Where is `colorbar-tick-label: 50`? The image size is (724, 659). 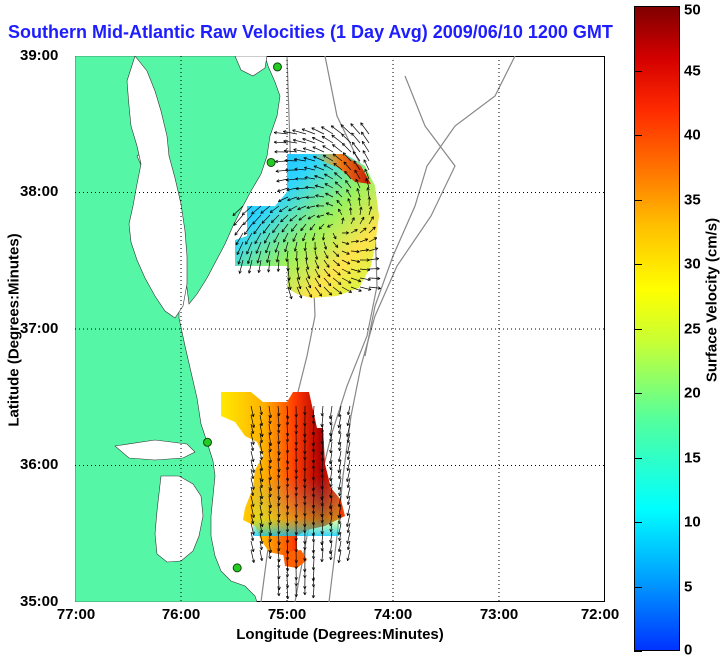 colorbar-tick-label: 50 is located at coordinates (692, 10).